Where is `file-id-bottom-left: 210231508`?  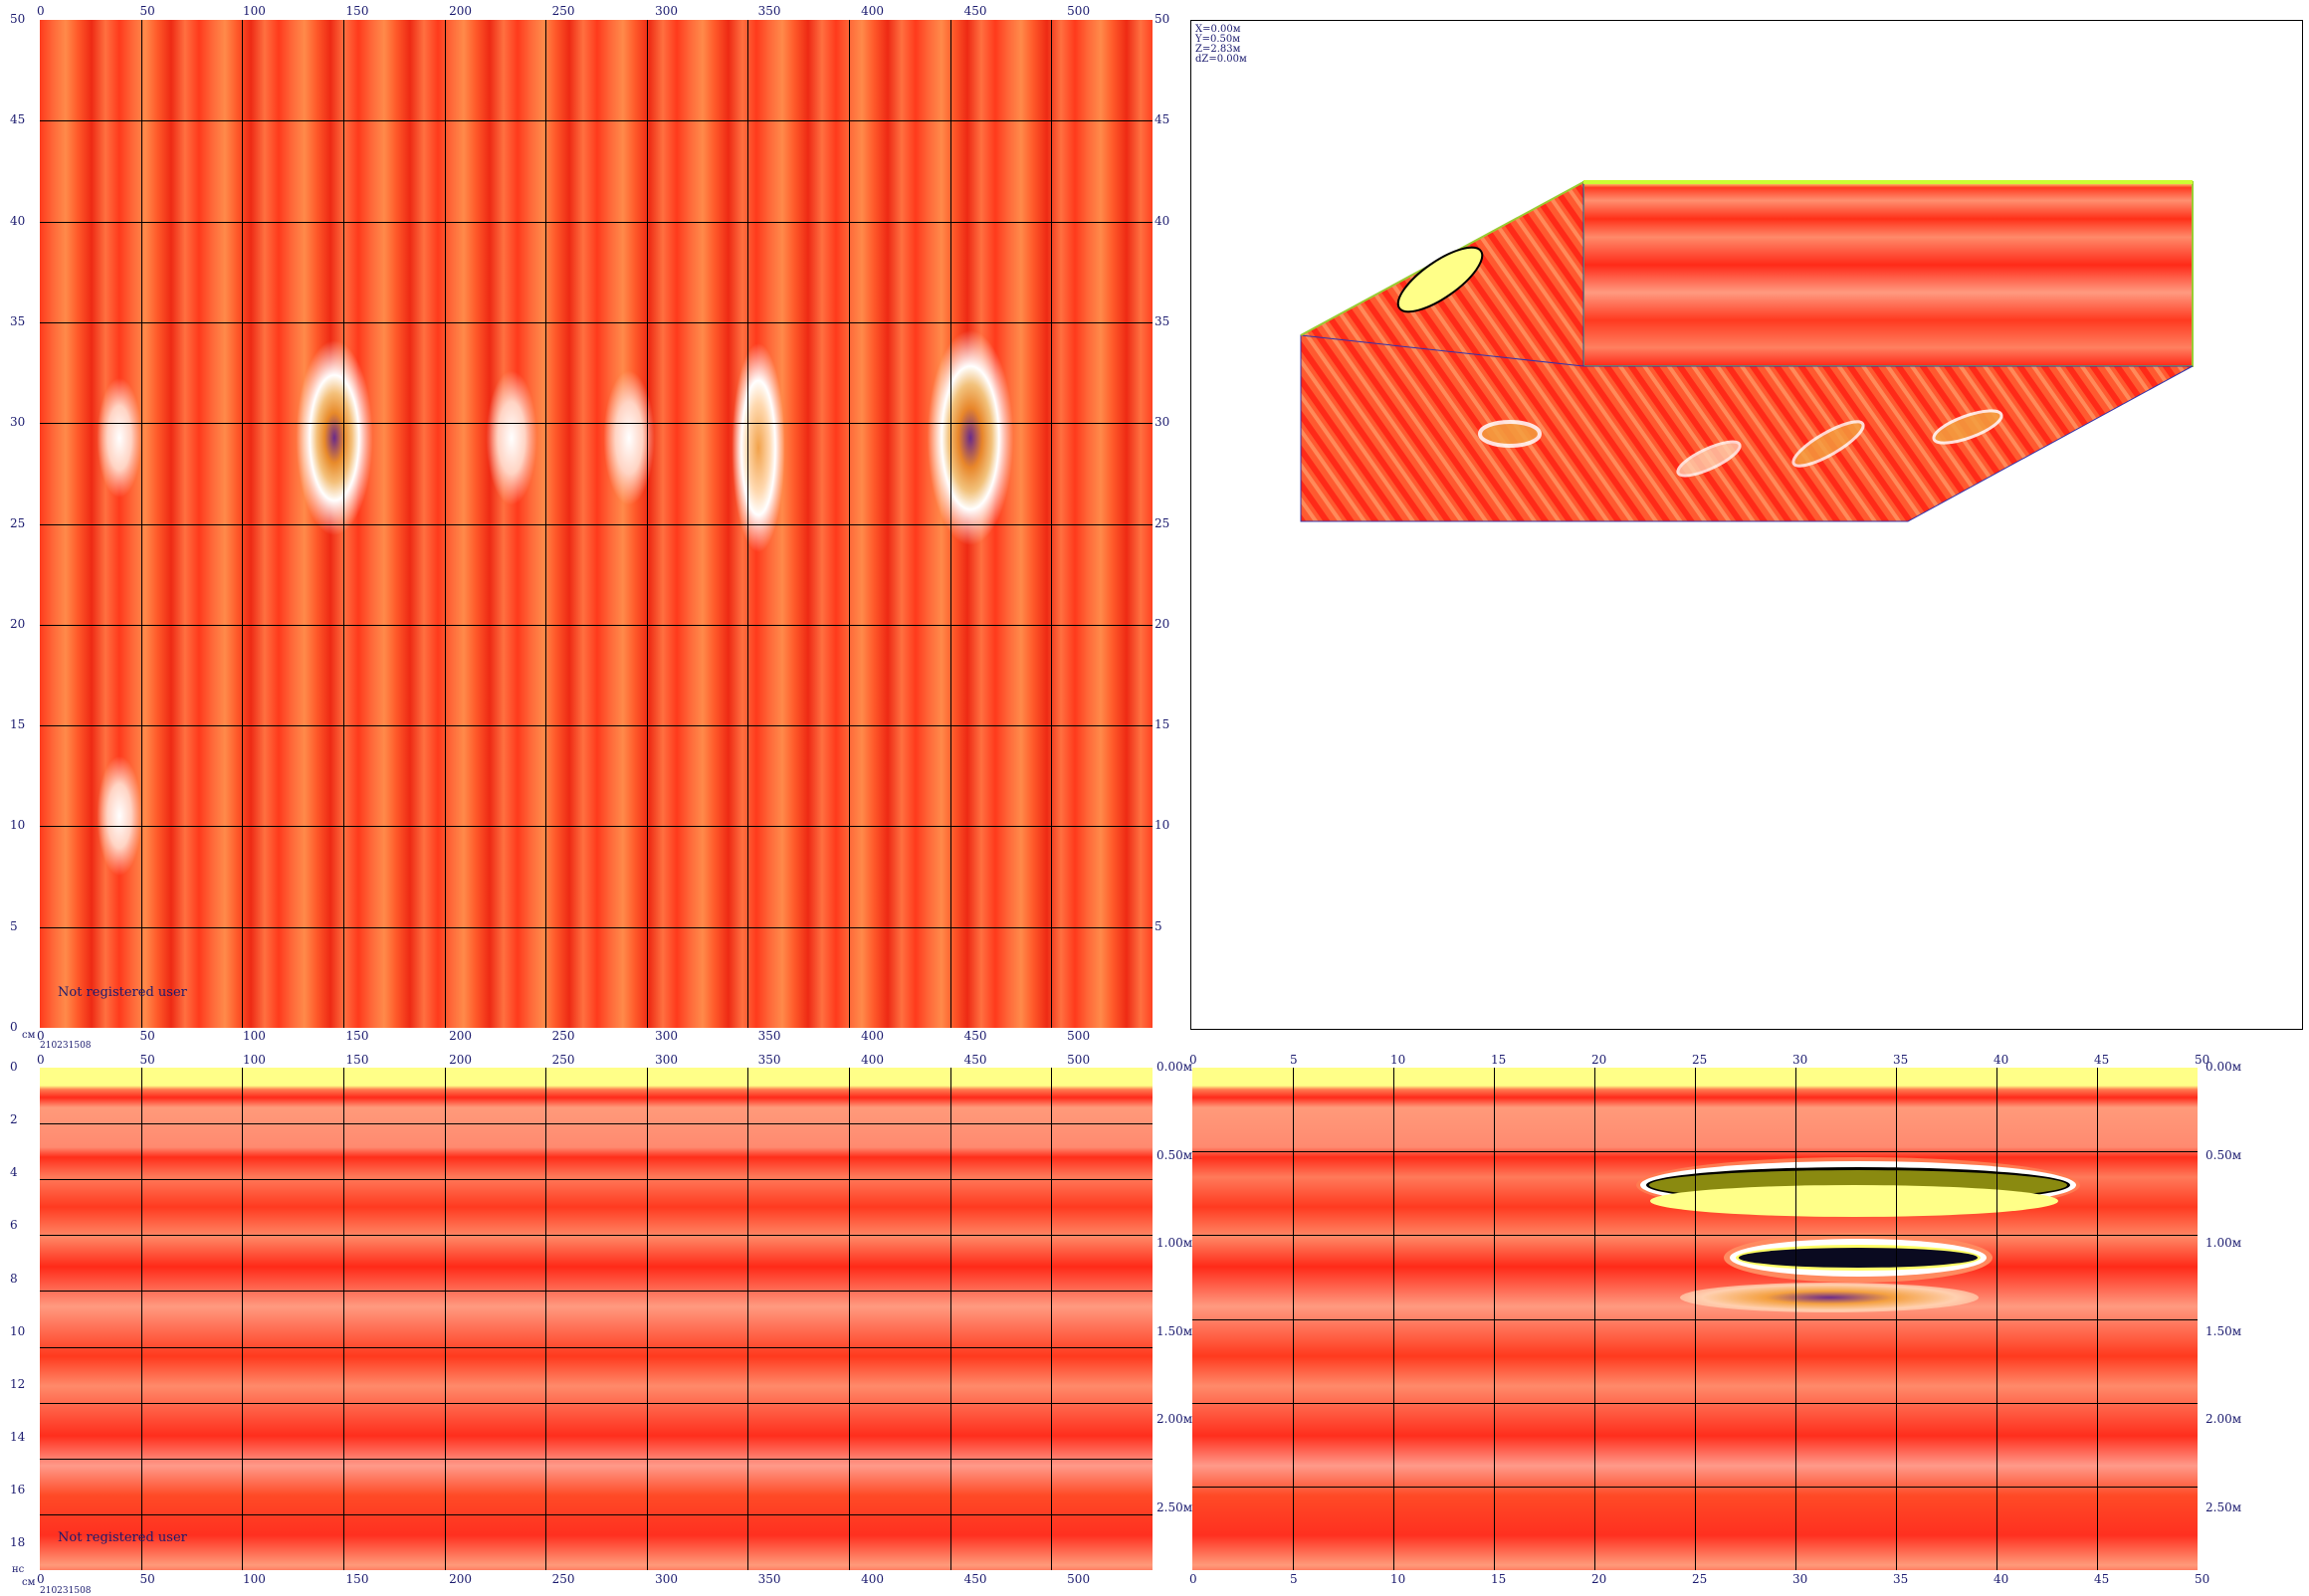 file-id-bottom-left: 210231508 is located at coordinates (66, 1591).